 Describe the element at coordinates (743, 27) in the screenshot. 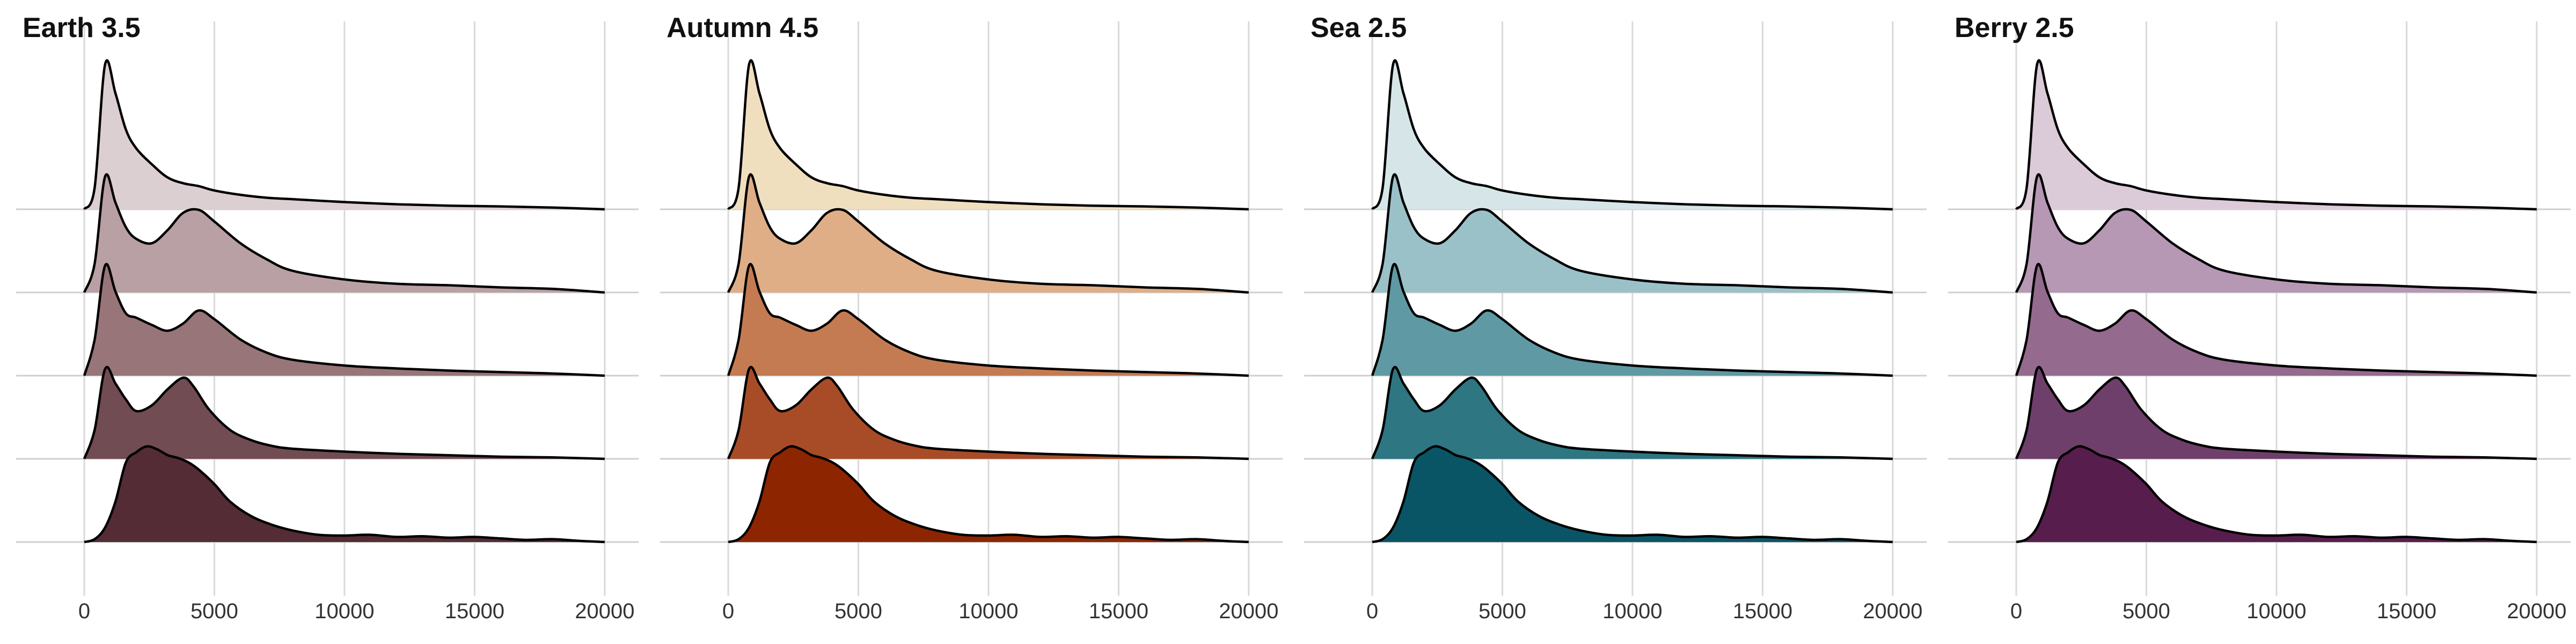

I see `chart-title: Autumn 4.5` at that location.